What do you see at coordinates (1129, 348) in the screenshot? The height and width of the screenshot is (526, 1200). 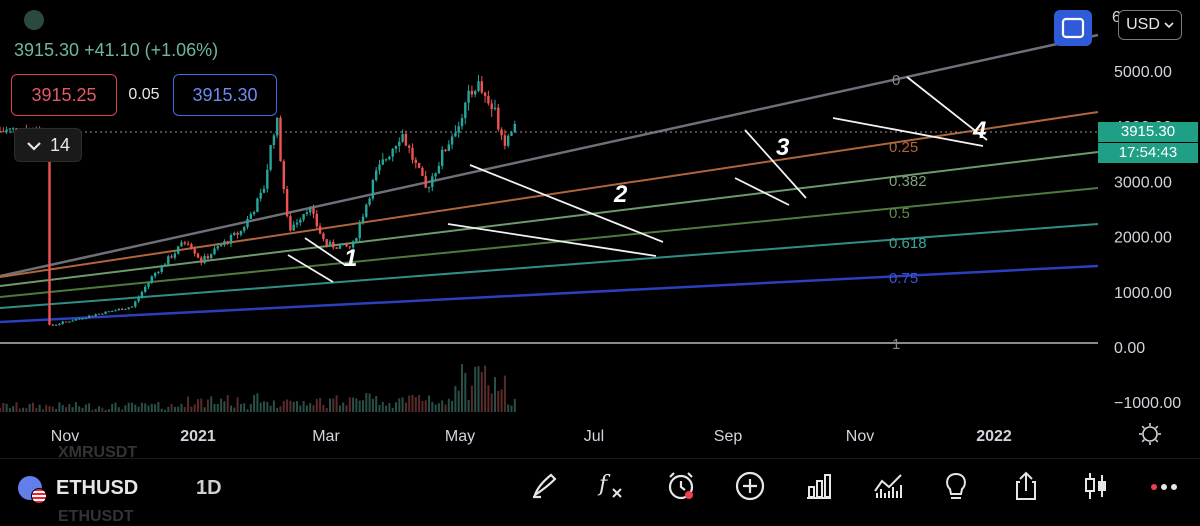 I see `price-tick-label: 0.00` at bounding box center [1129, 348].